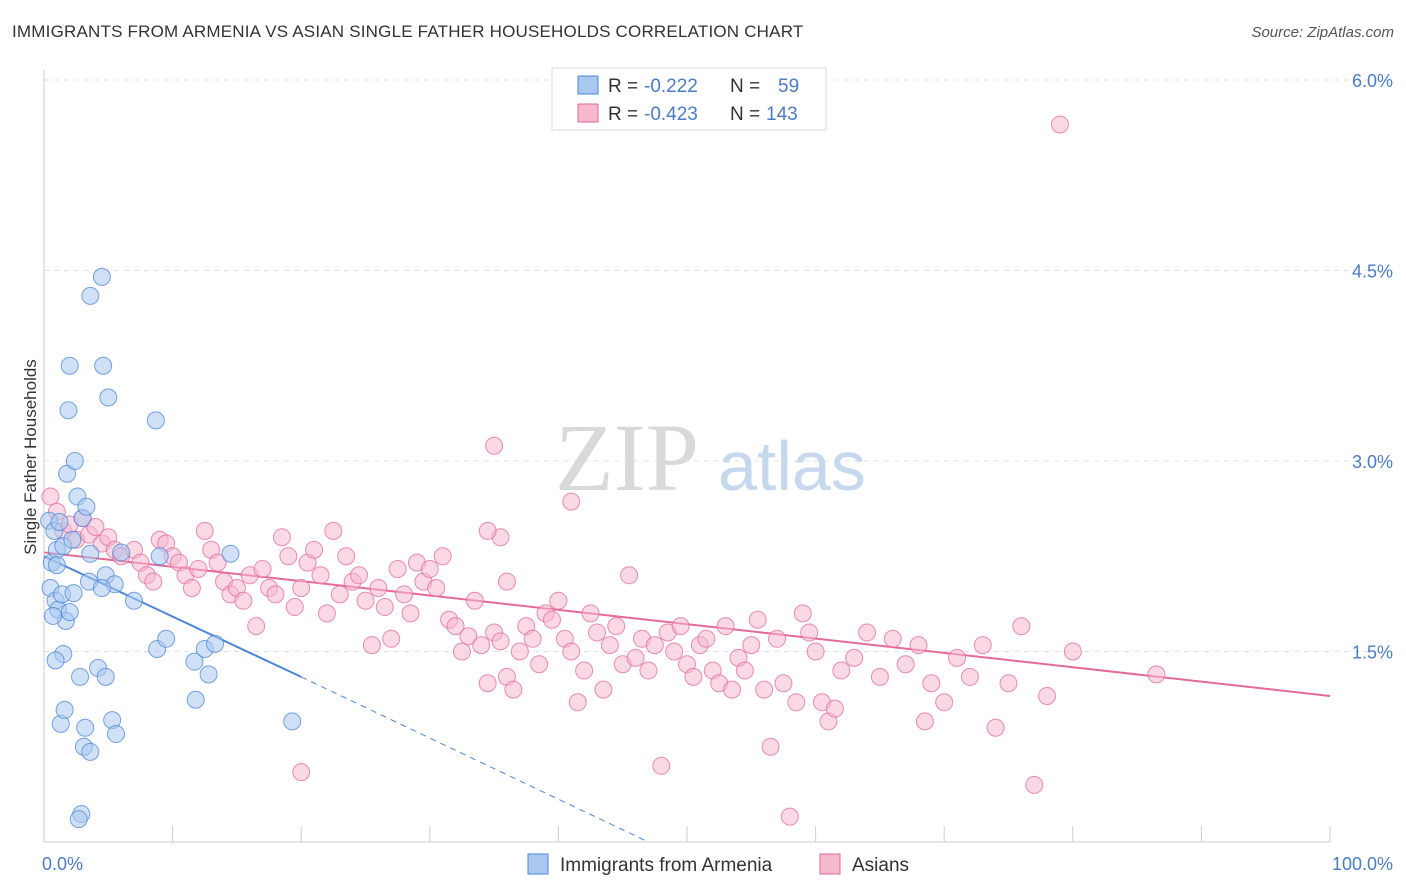  What do you see at coordinates (710, 457) in the screenshot?
I see `watermark: ZIP atlas` at bounding box center [710, 457].